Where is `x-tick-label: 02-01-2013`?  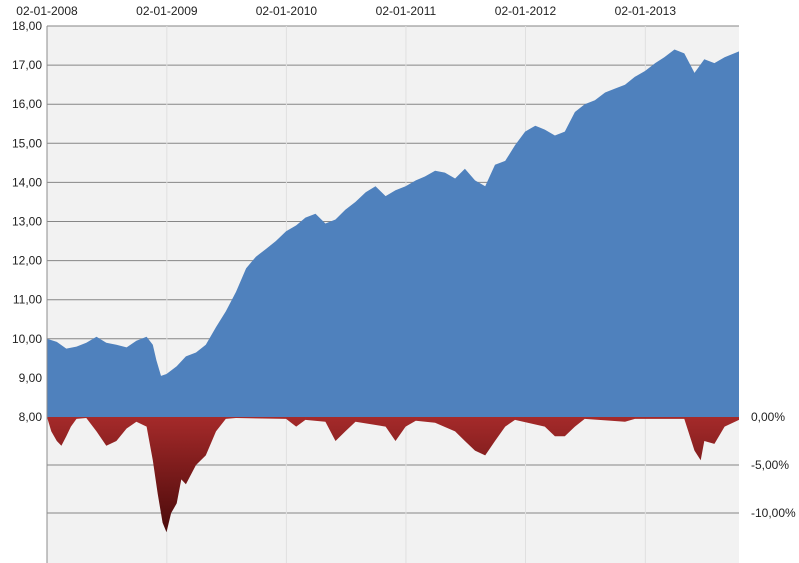 x-tick-label: 02-01-2013 is located at coordinates (646, 11).